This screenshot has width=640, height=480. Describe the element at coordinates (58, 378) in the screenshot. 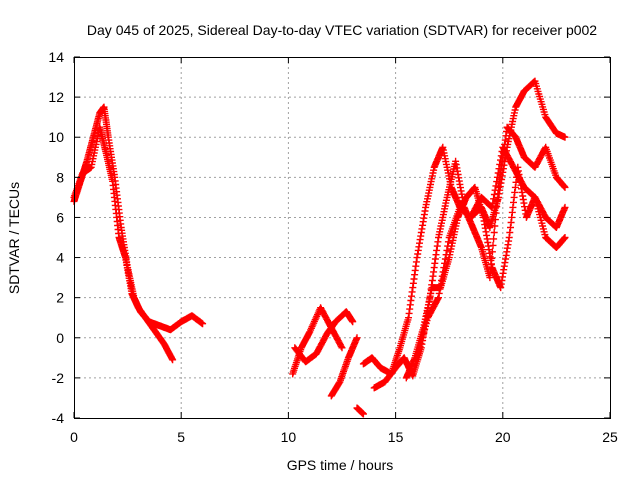

I see `y-tick-label: -2` at that location.